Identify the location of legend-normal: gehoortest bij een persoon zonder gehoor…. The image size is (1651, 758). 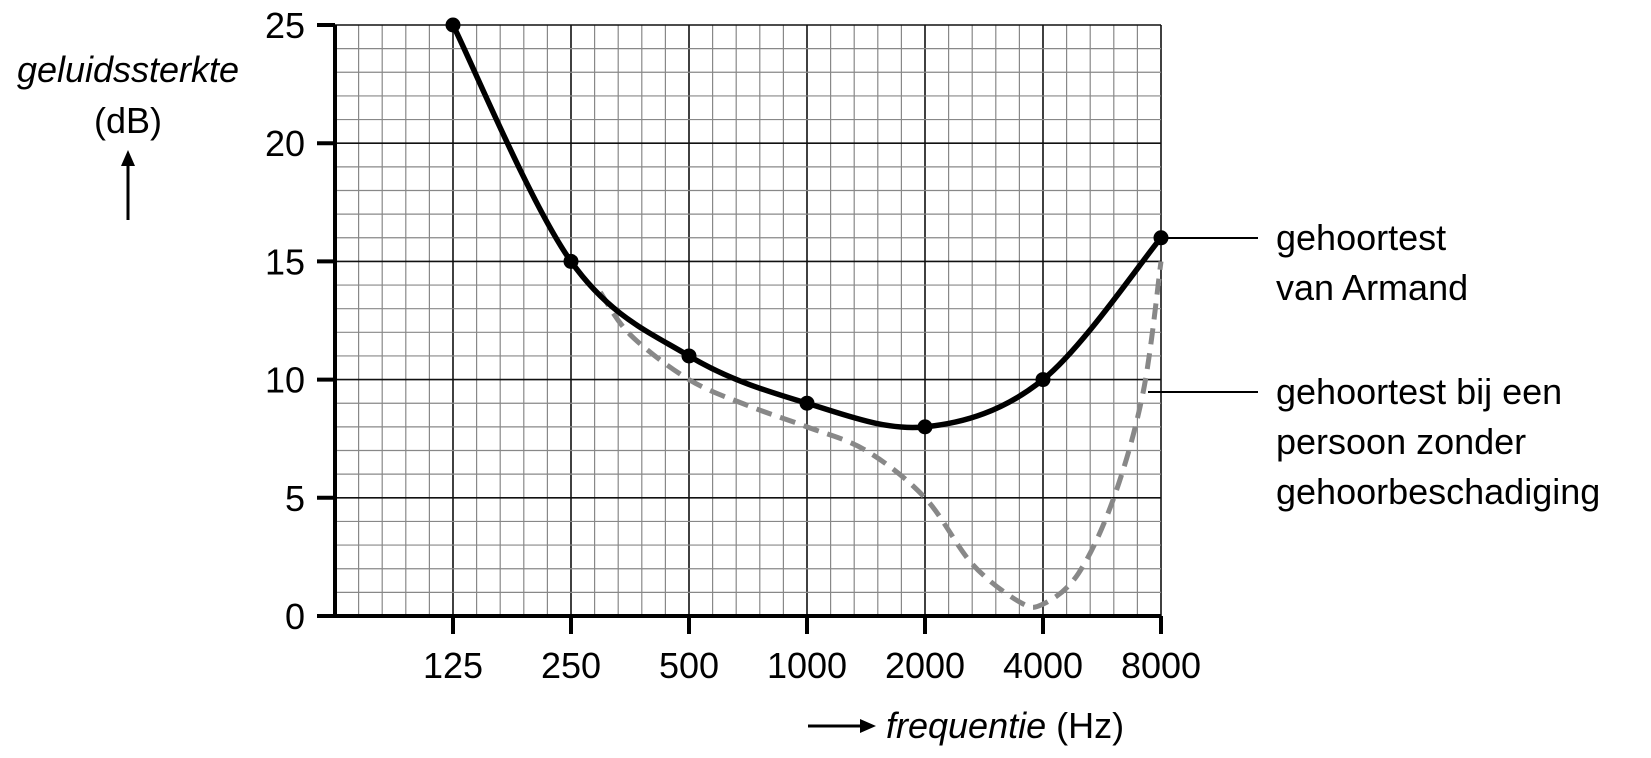
(1374, 441).